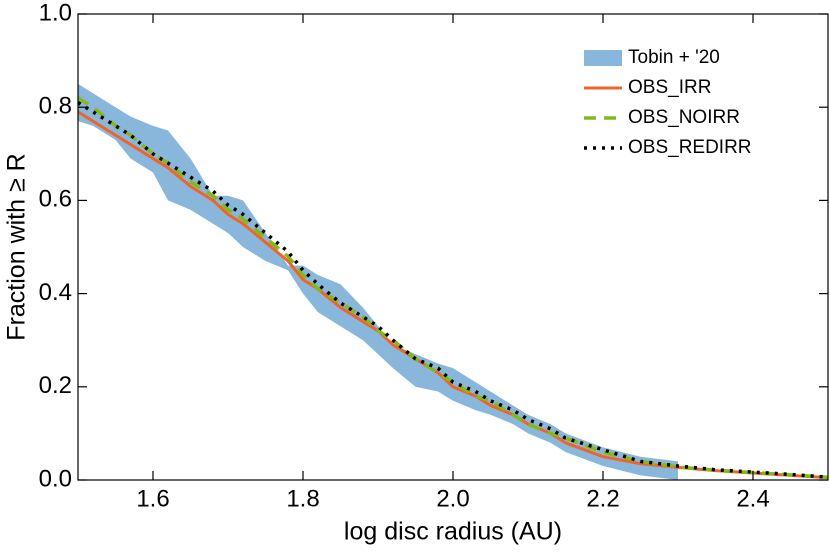 Image resolution: width=830 pixels, height=552 pixels. Describe the element at coordinates (684, 117) in the screenshot. I see `legend-text: OBS_NOIRR` at that location.